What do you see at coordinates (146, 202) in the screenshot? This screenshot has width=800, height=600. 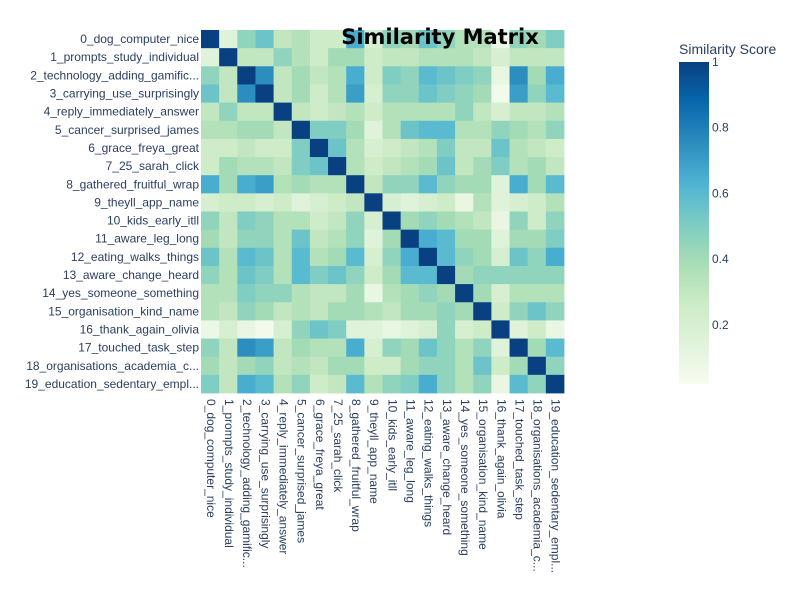 I see `row-label: 9_theyll_app_name` at bounding box center [146, 202].